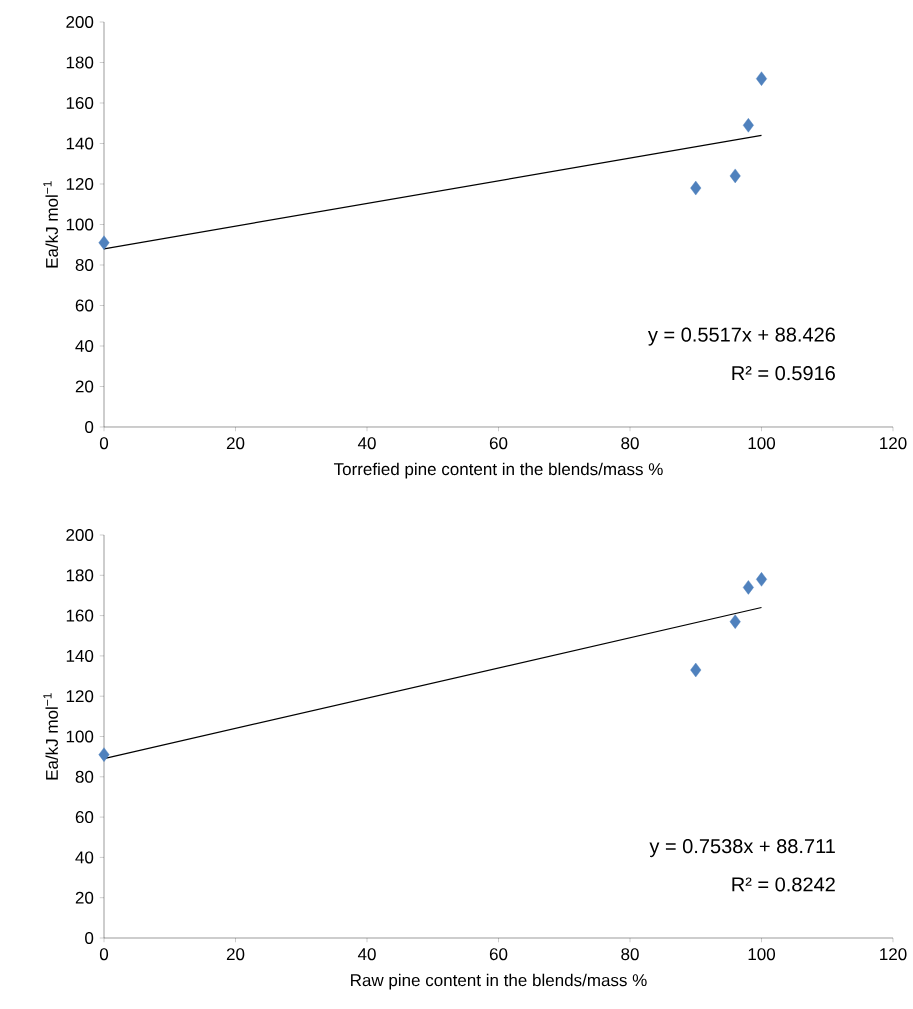 The height and width of the screenshot is (1009, 913). Describe the element at coordinates (783, 373) in the screenshot. I see `annotation: R² = 0.5916` at that location.